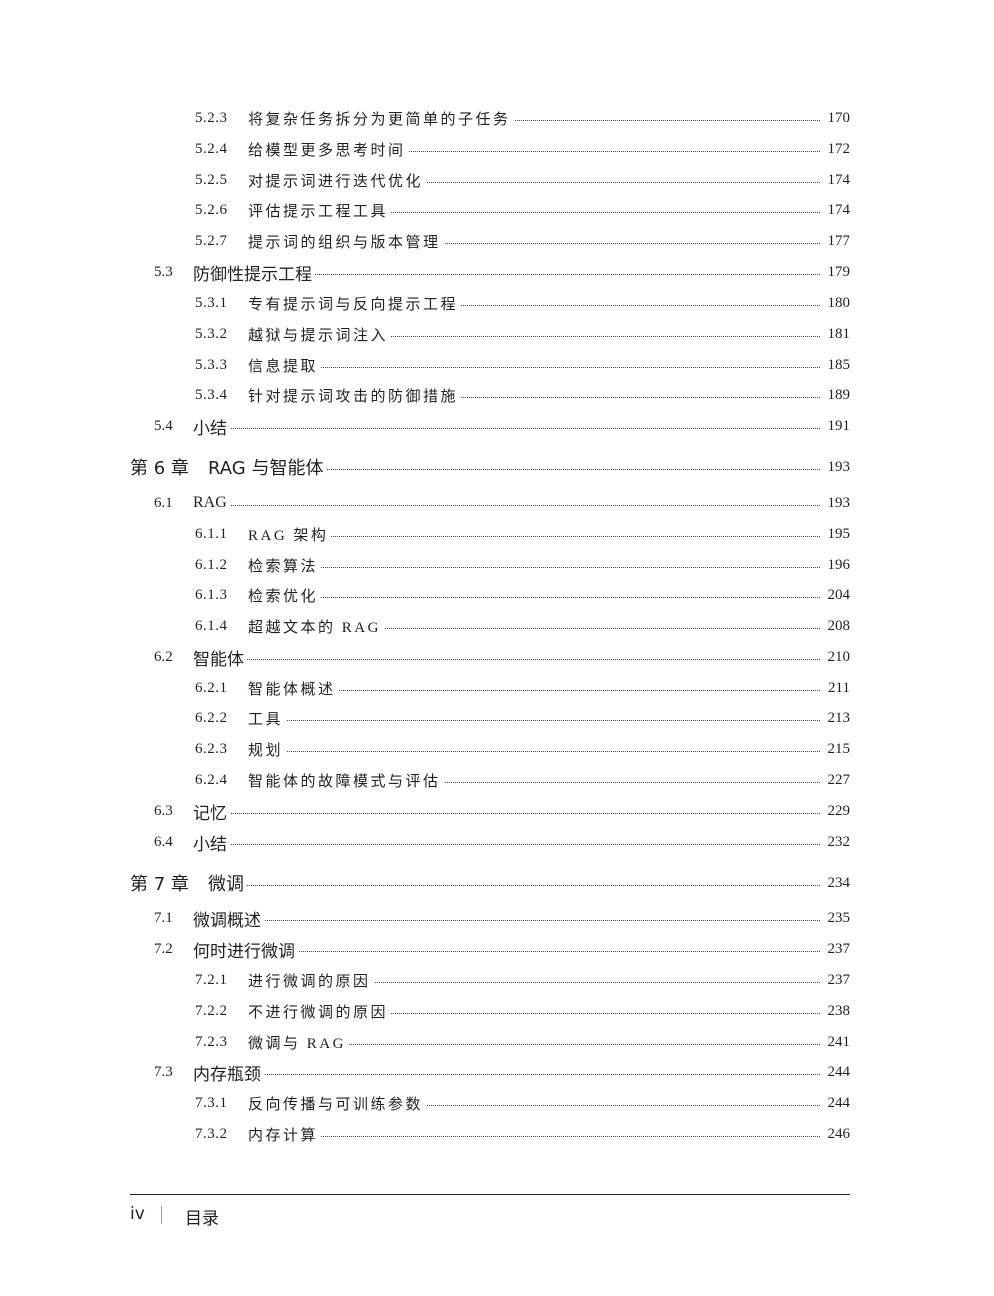  What do you see at coordinates (425, 842) in the screenshot?
I see `toc-section: 6.4 小结 232` at bounding box center [425, 842].